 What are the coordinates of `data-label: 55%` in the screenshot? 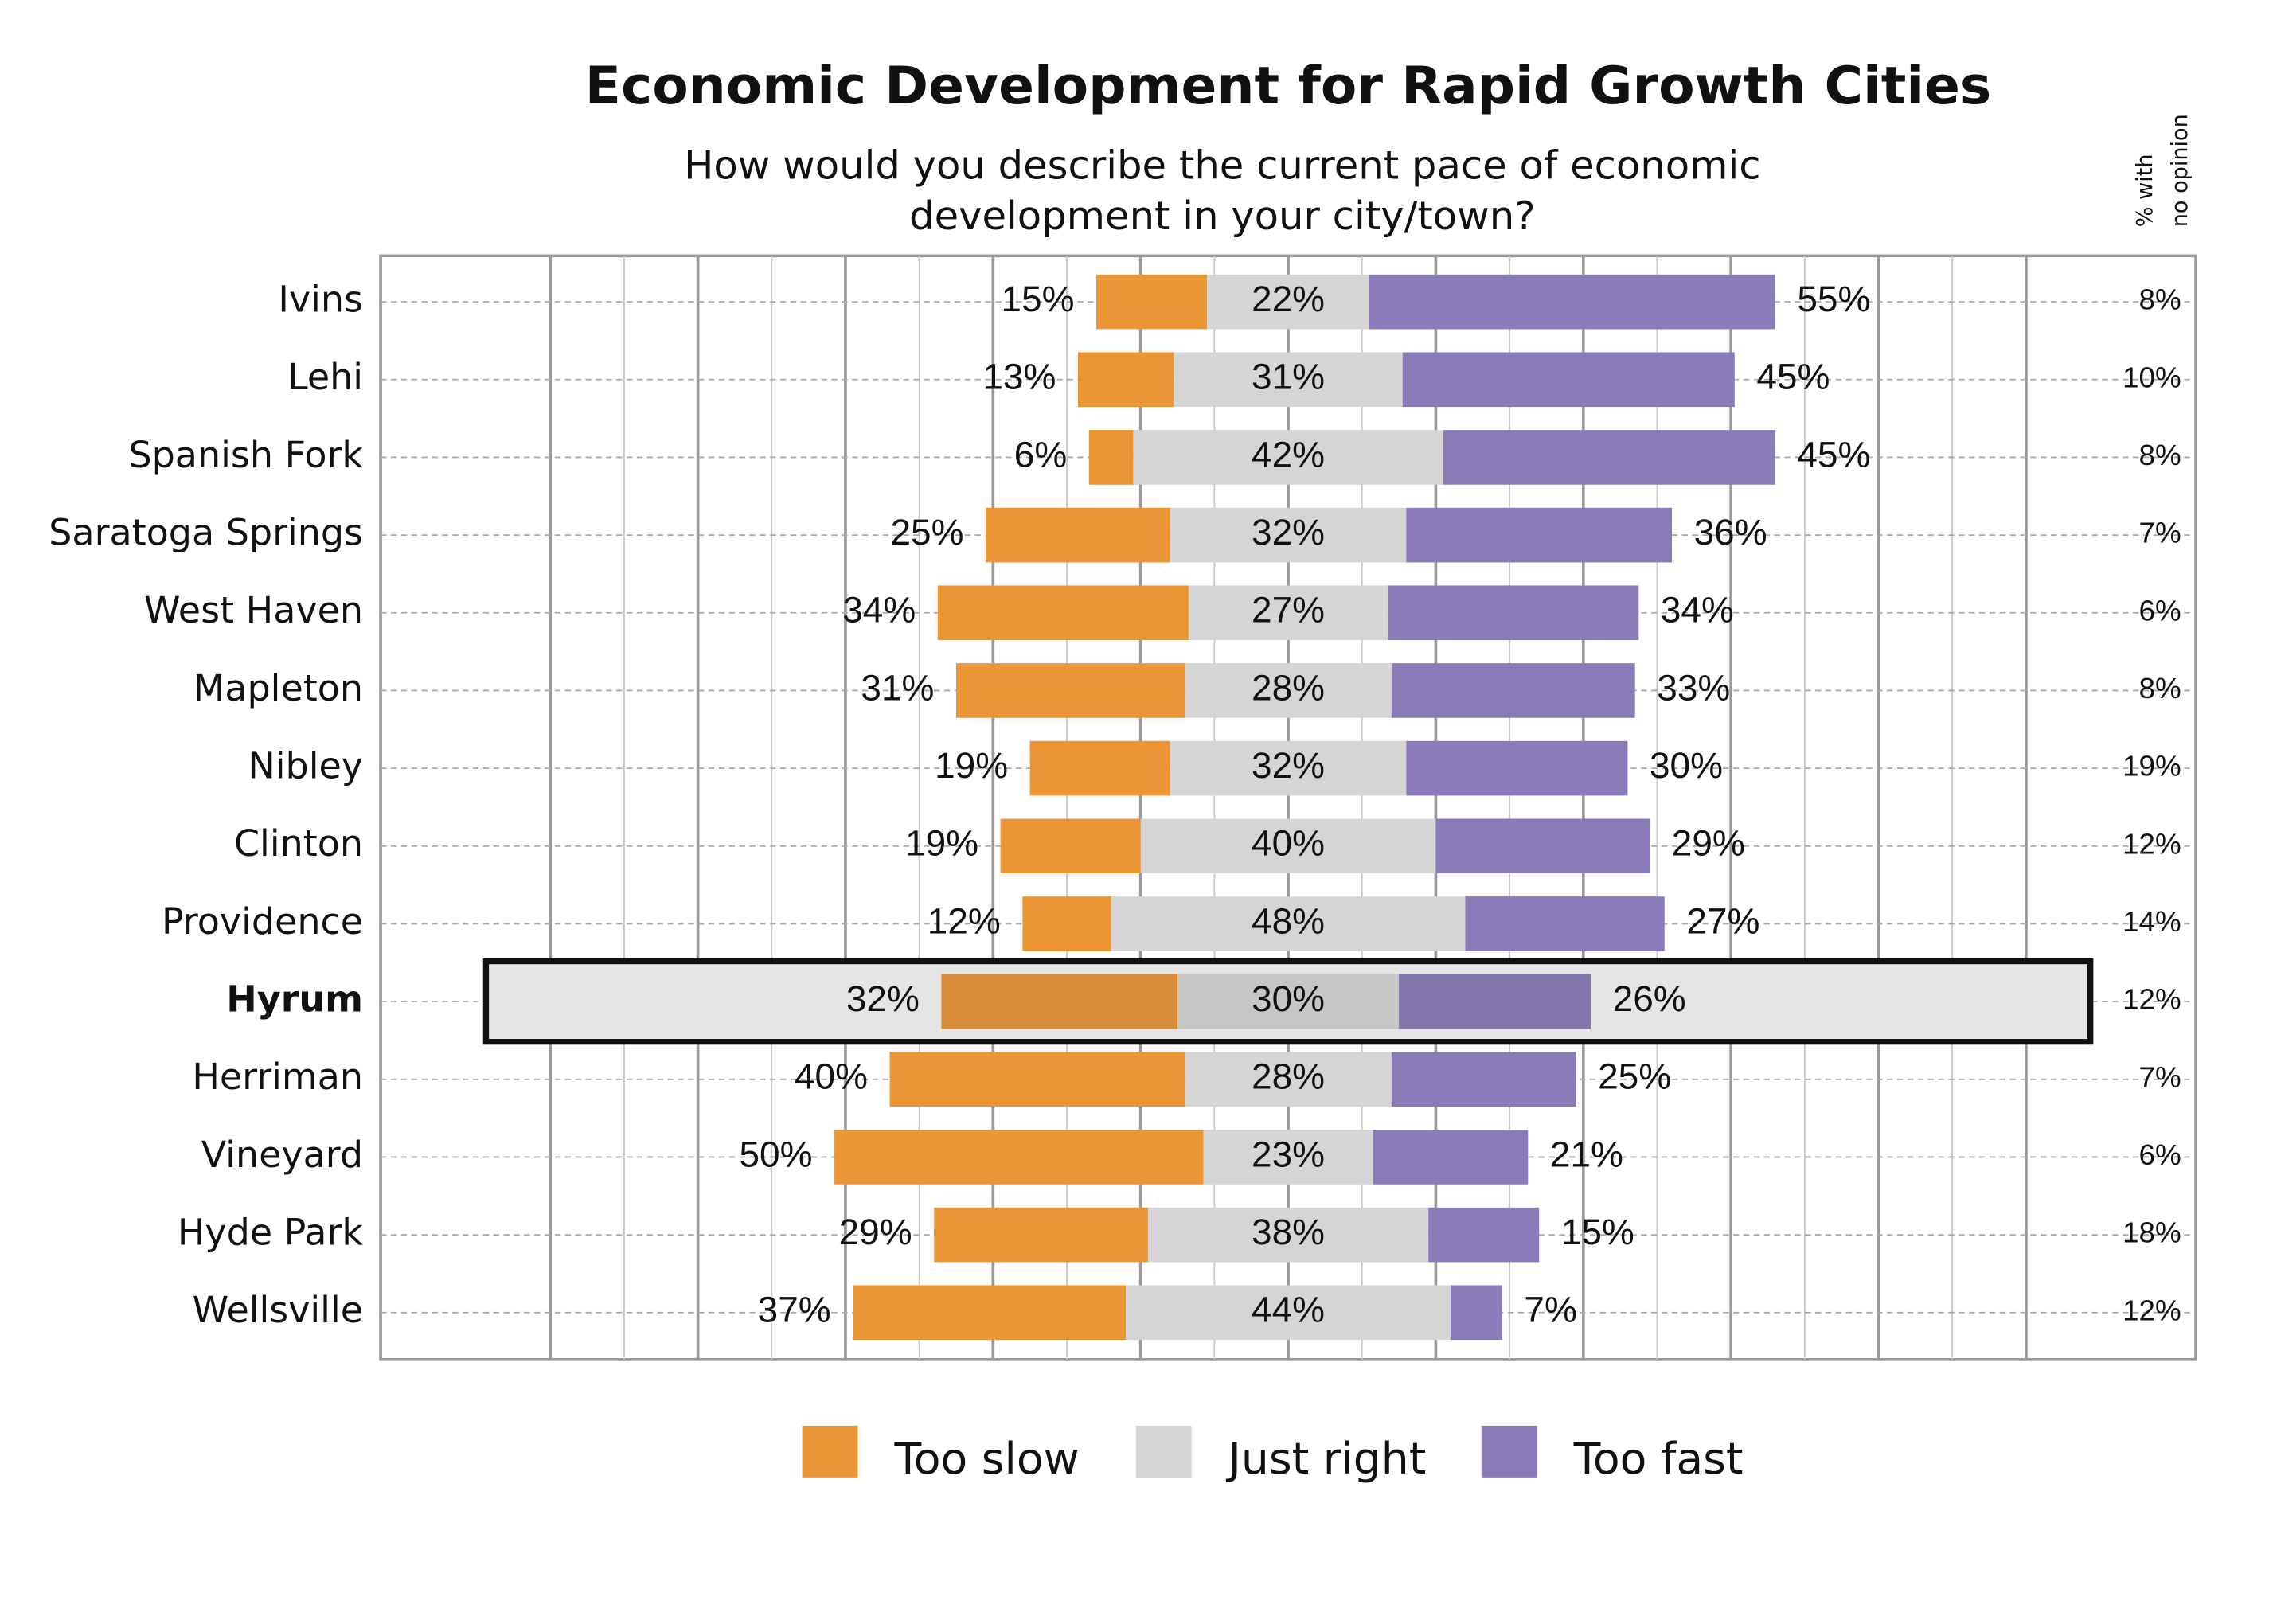 It's located at (1833, 299).